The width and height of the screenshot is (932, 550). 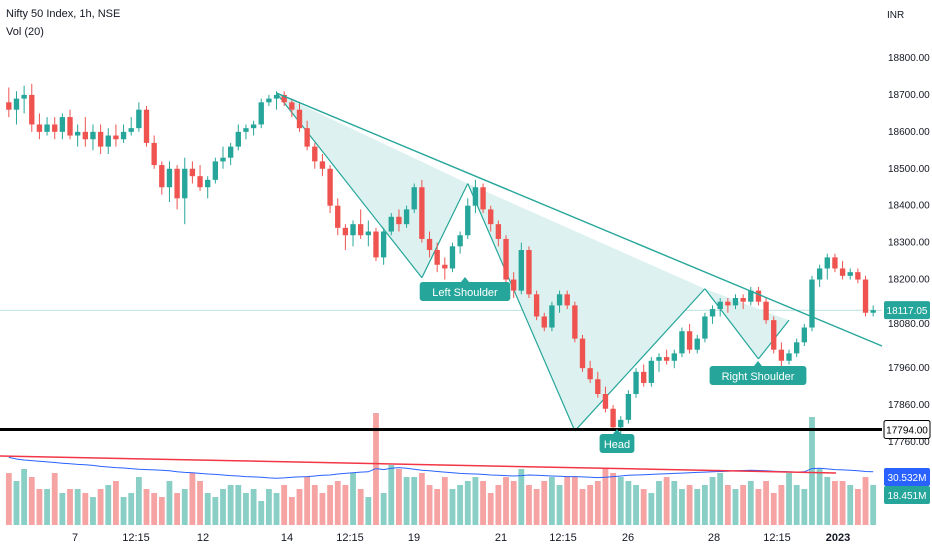 I want to click on pattern-label: Left Shoulder, so click(x=465, y=289).